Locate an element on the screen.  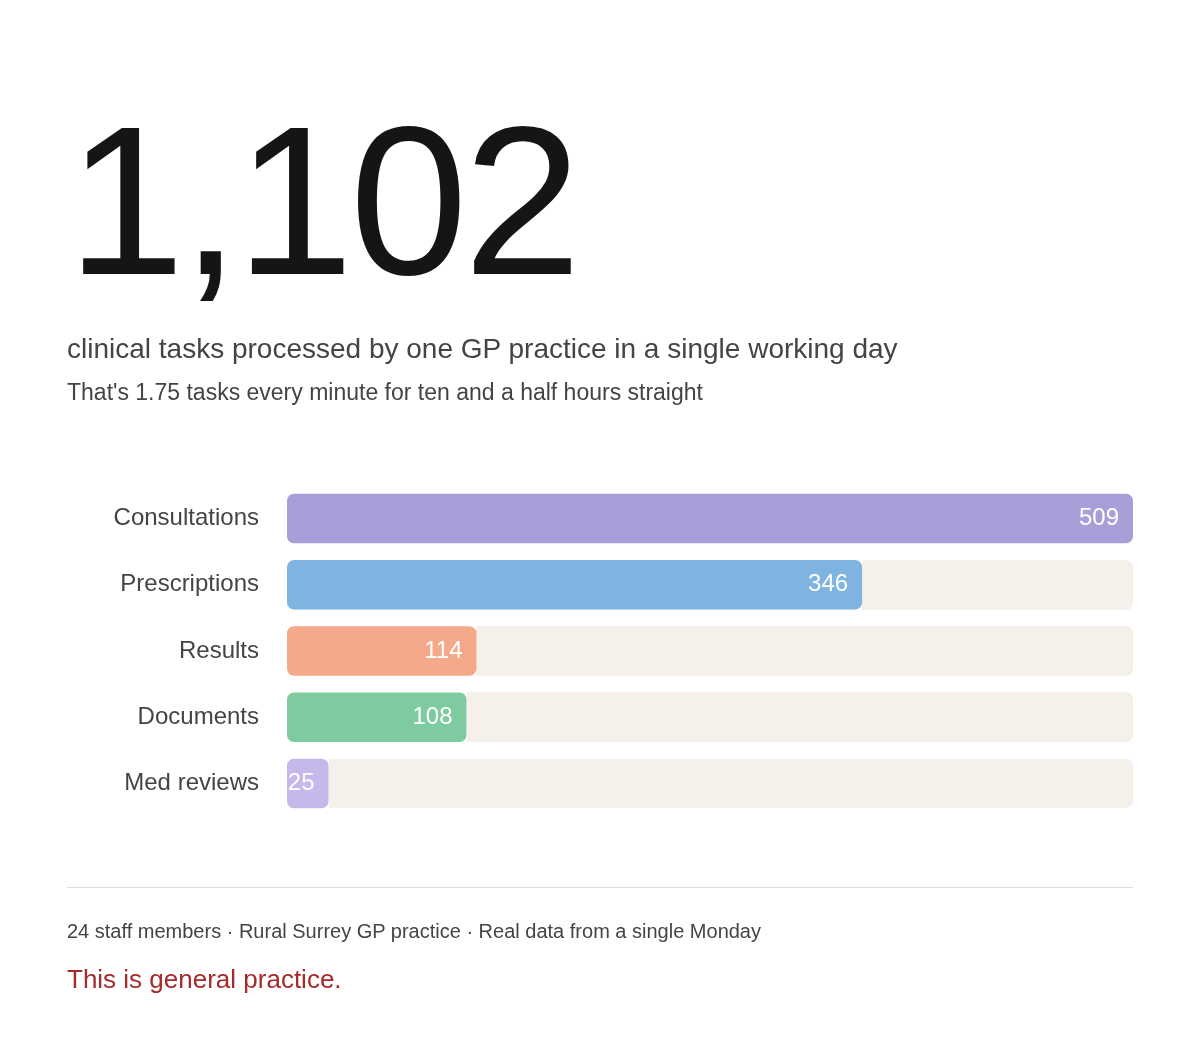
text: 24 staff members · Rural Surrey GP practice · Real data from a single Monday is located at coordinates (414, 931).